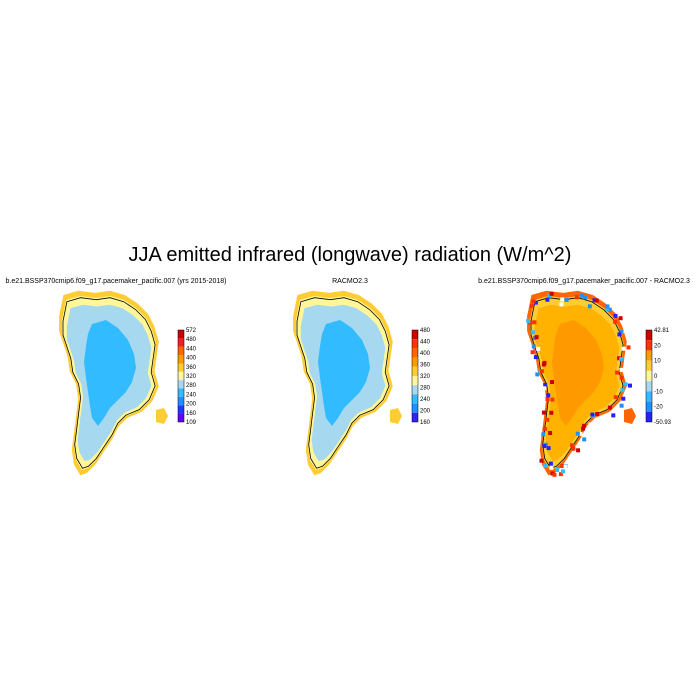  Describe the element at coordinates (425, 412) in the screenshot. I see `colorbar-label: 200` at that location.